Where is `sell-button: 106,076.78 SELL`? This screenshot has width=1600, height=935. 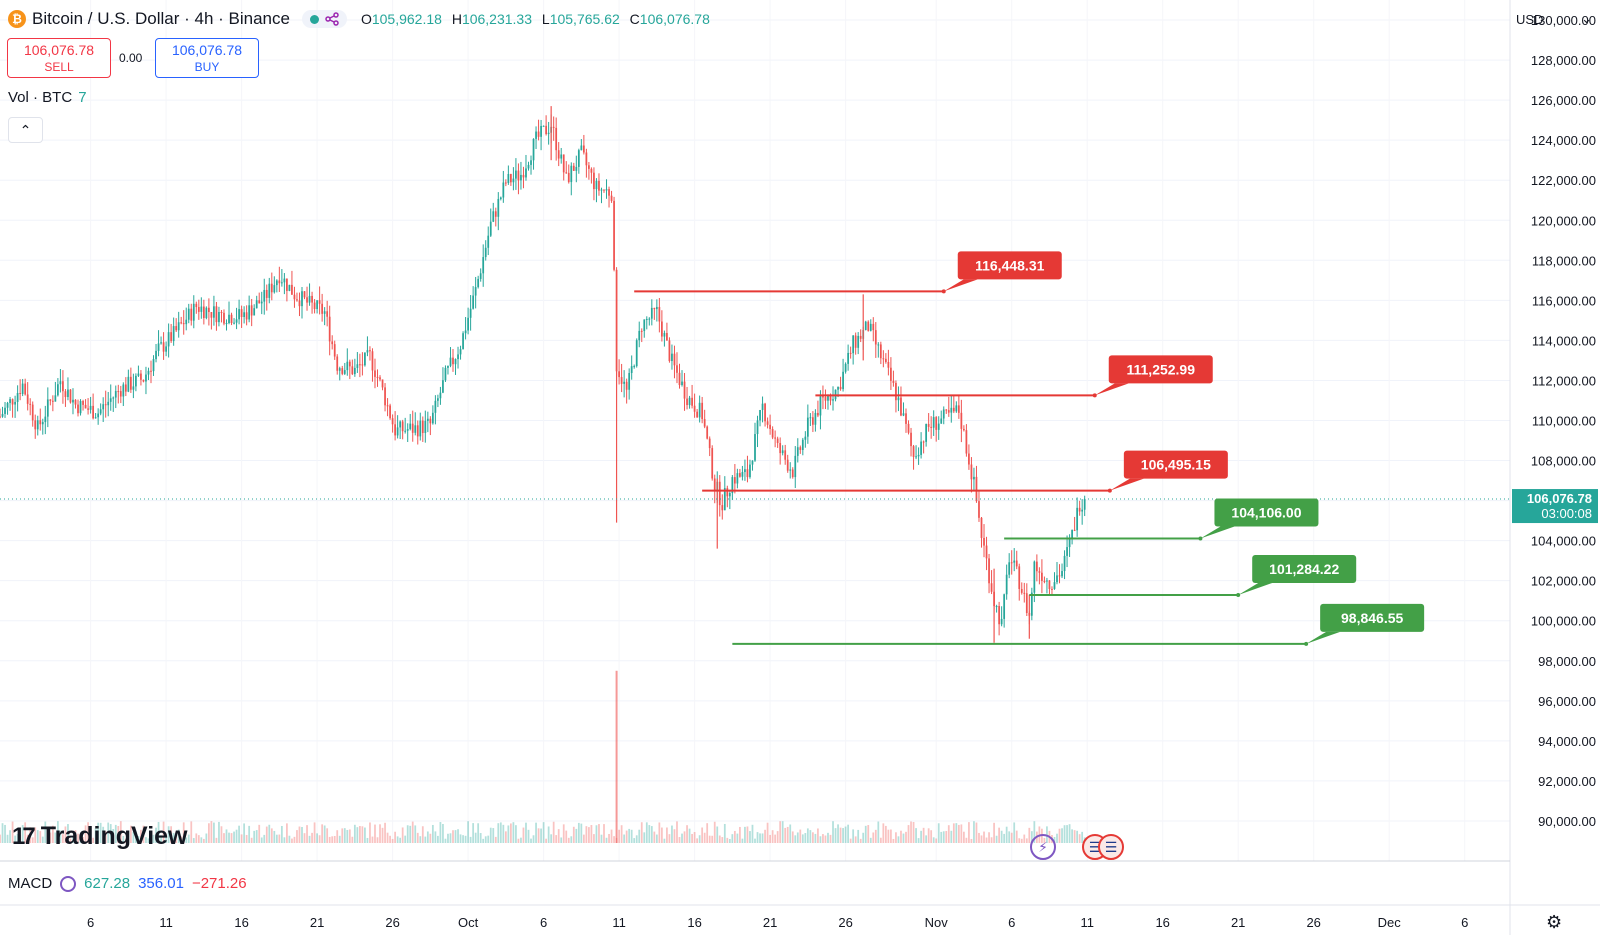 sell-button: 106,076.78 SELL is located at coordinates (59, 58).